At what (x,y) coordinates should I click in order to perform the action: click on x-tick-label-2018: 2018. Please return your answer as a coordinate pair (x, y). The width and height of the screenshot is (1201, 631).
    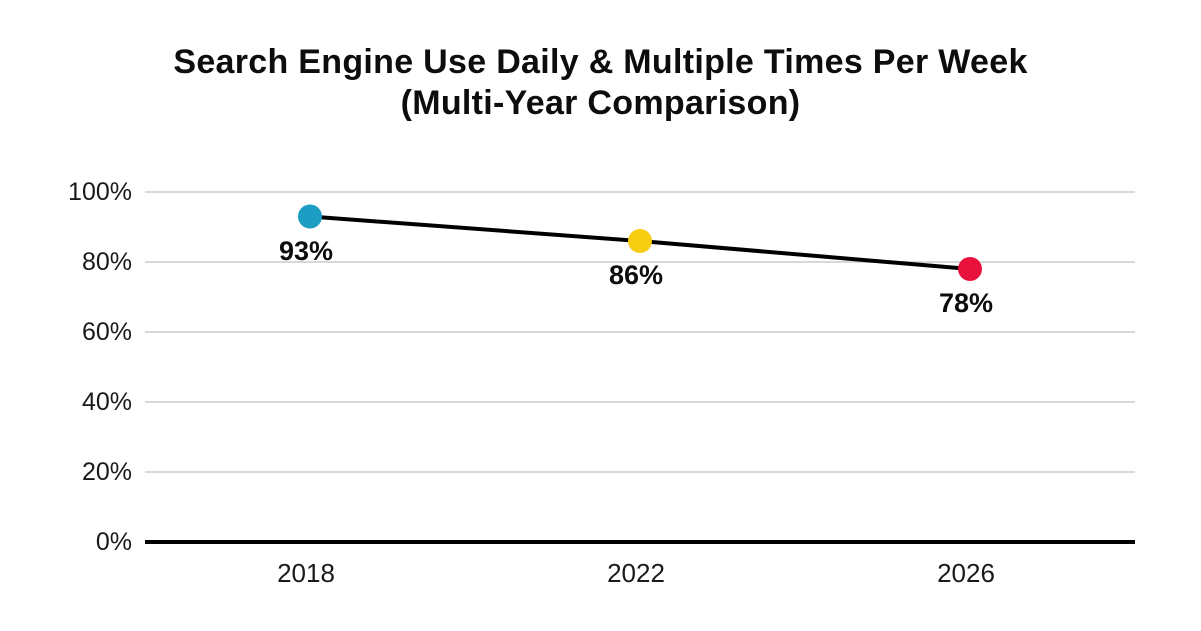
    Looking at the image, I should click on (306, 573).